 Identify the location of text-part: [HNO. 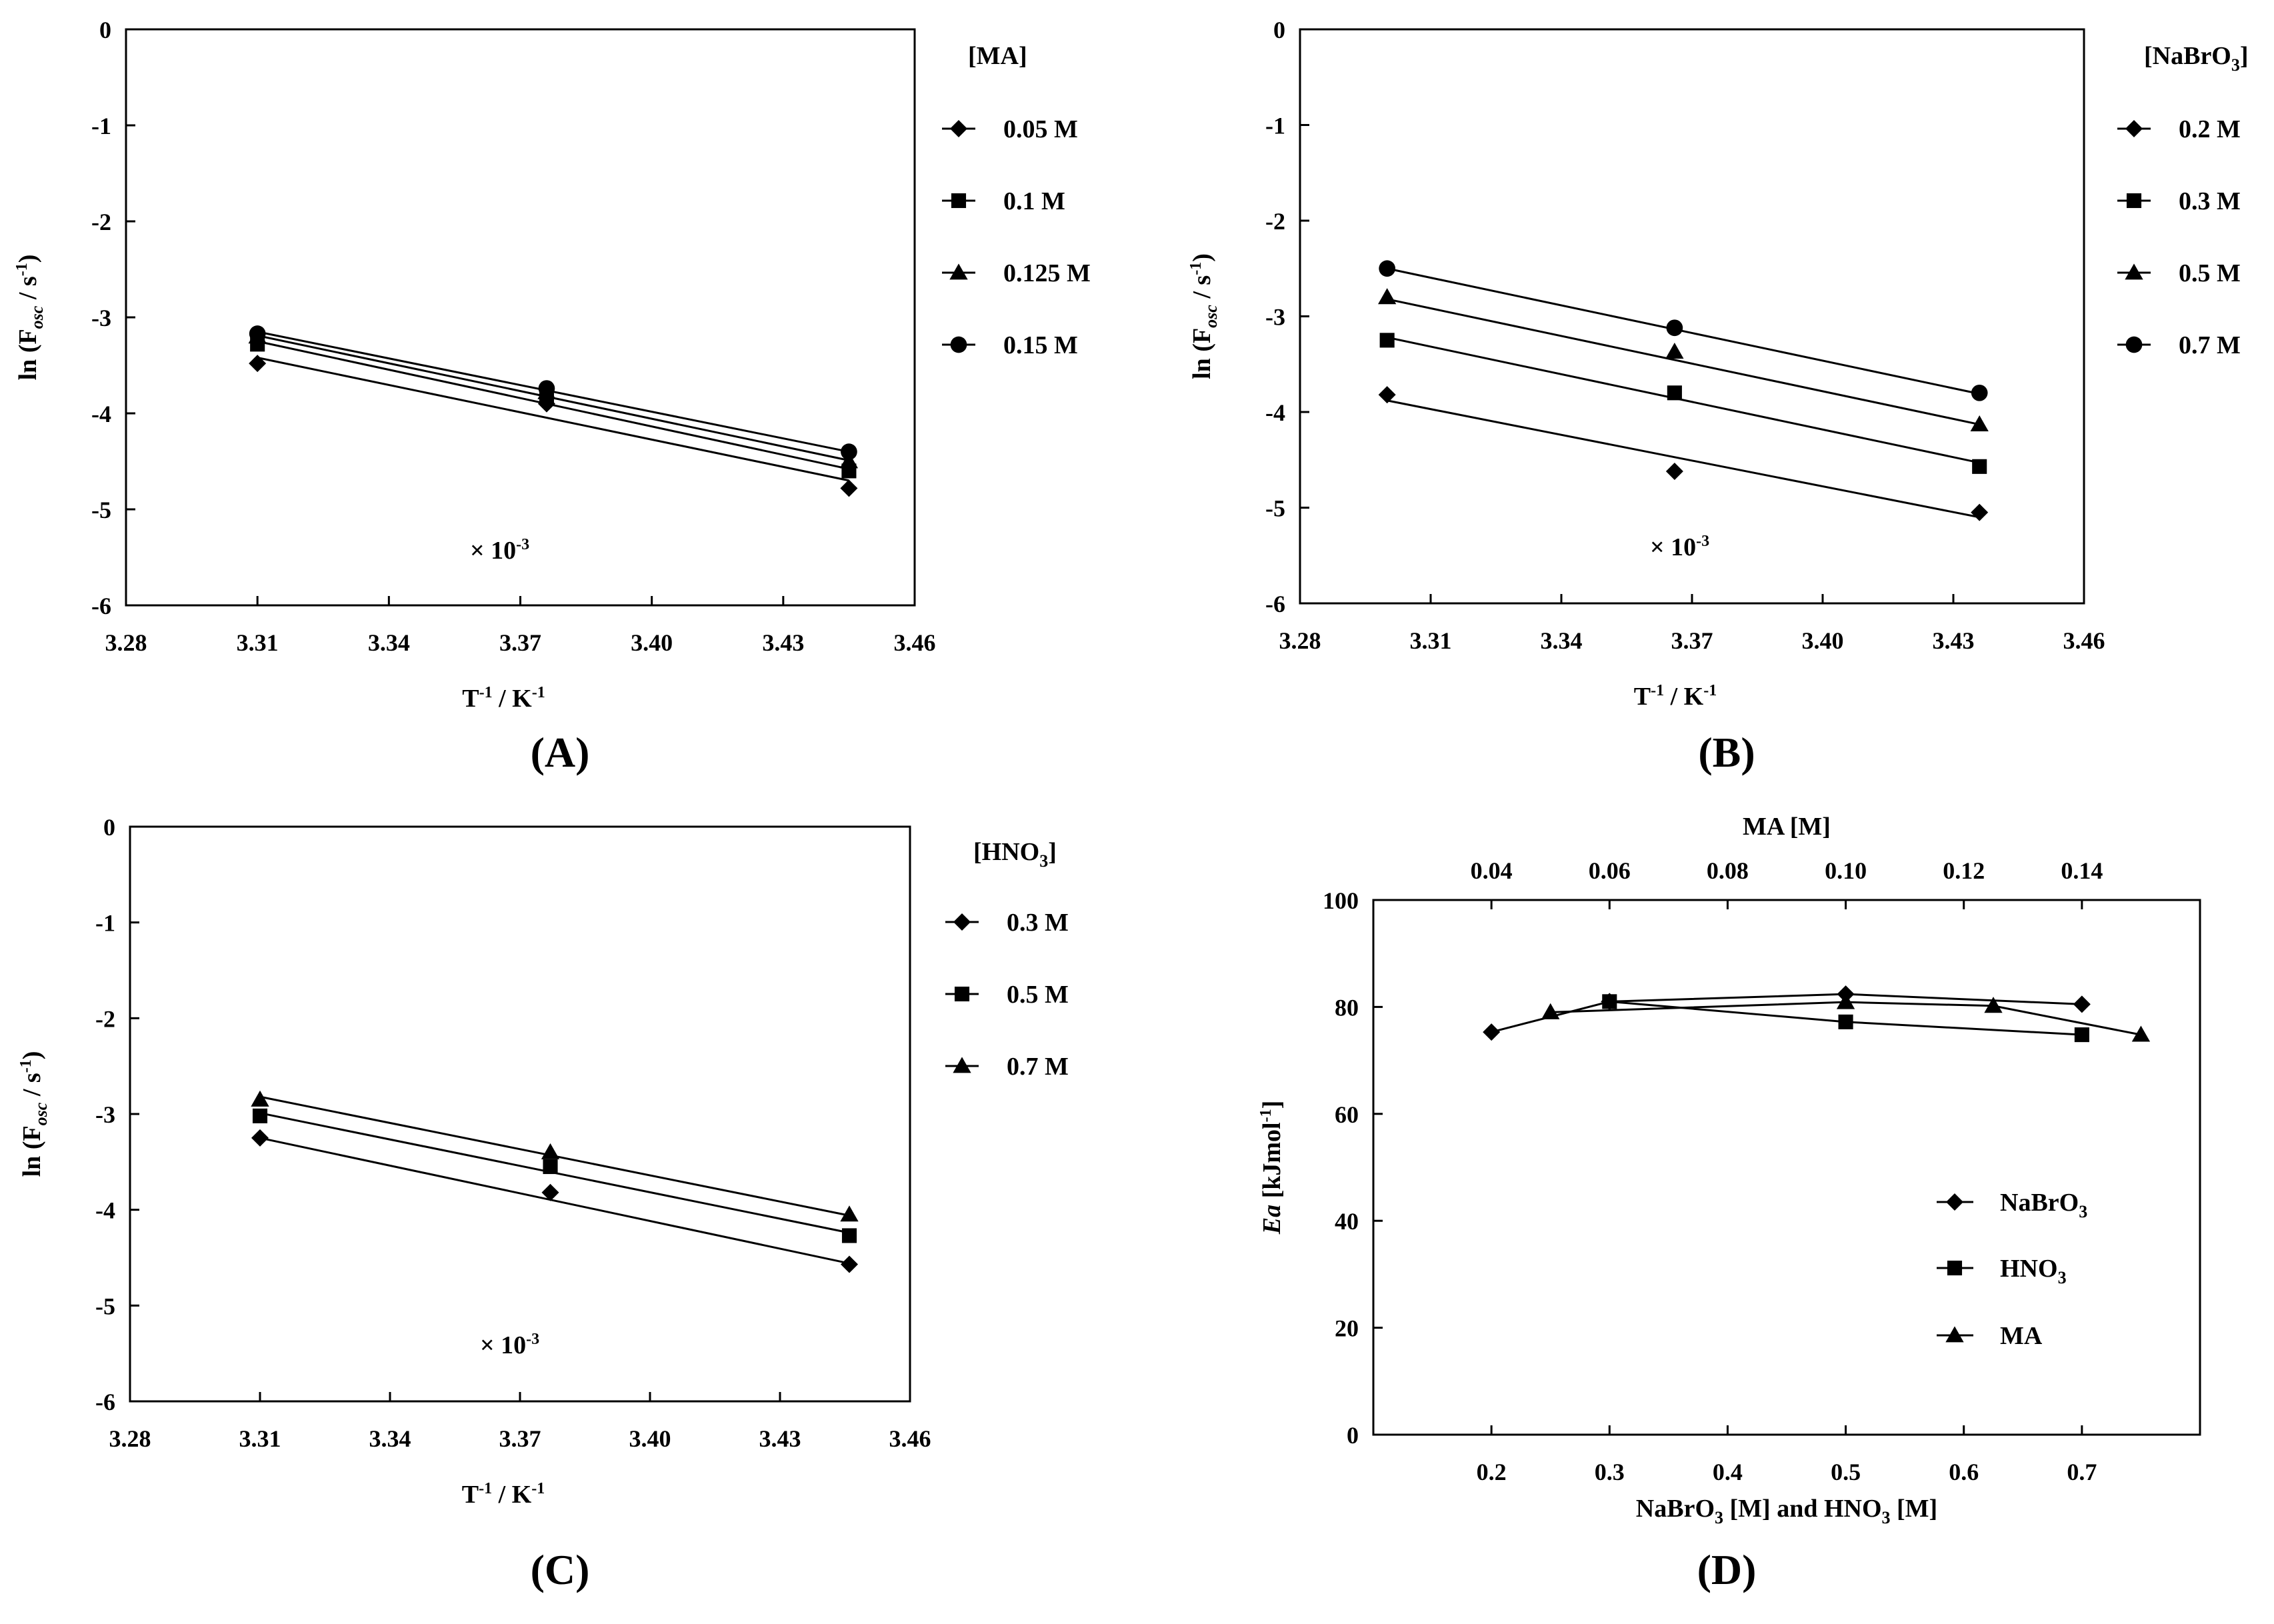
(1006, 852).